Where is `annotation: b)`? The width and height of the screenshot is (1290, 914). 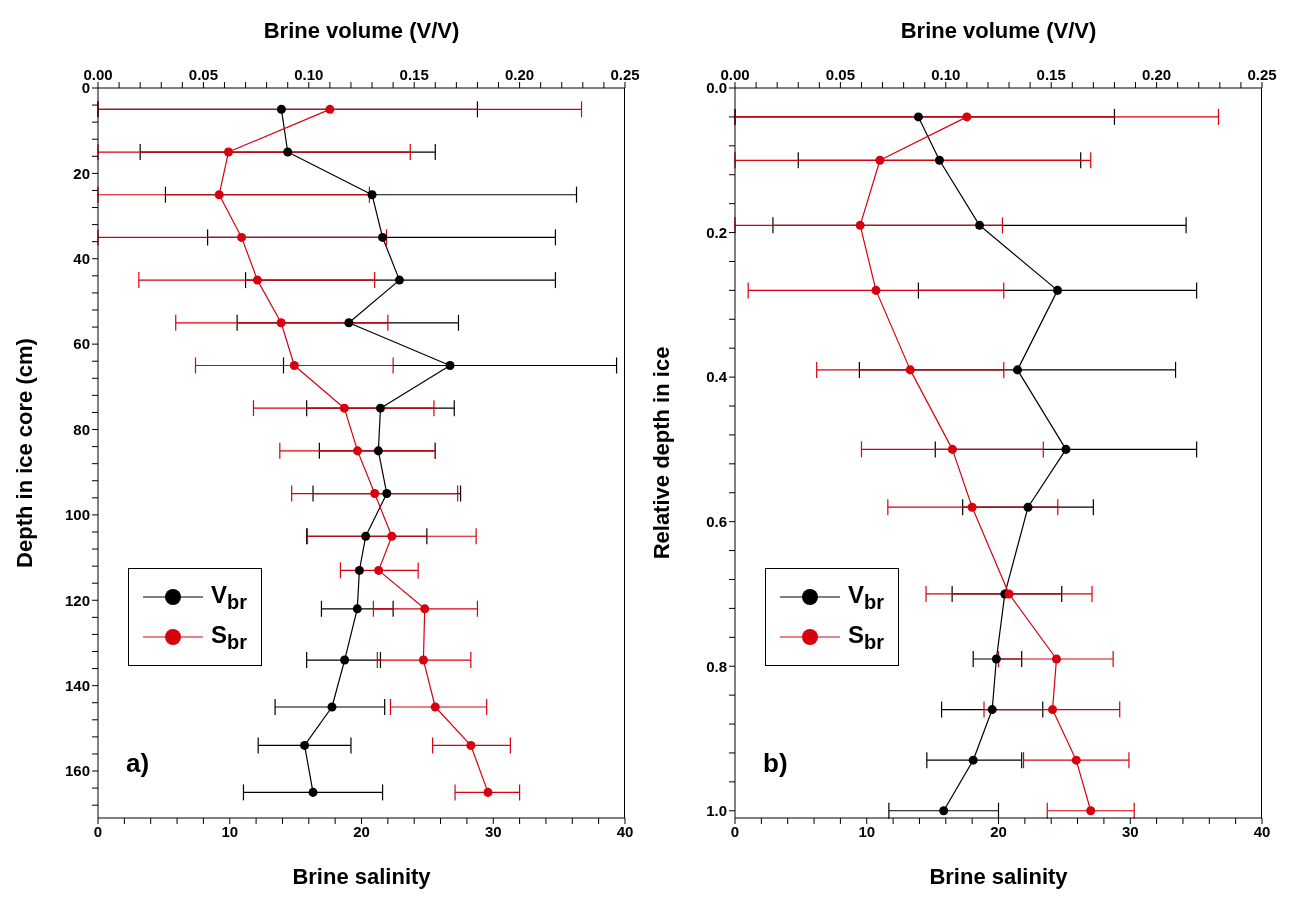 annotation: b) is located at coordinates (775, 763).